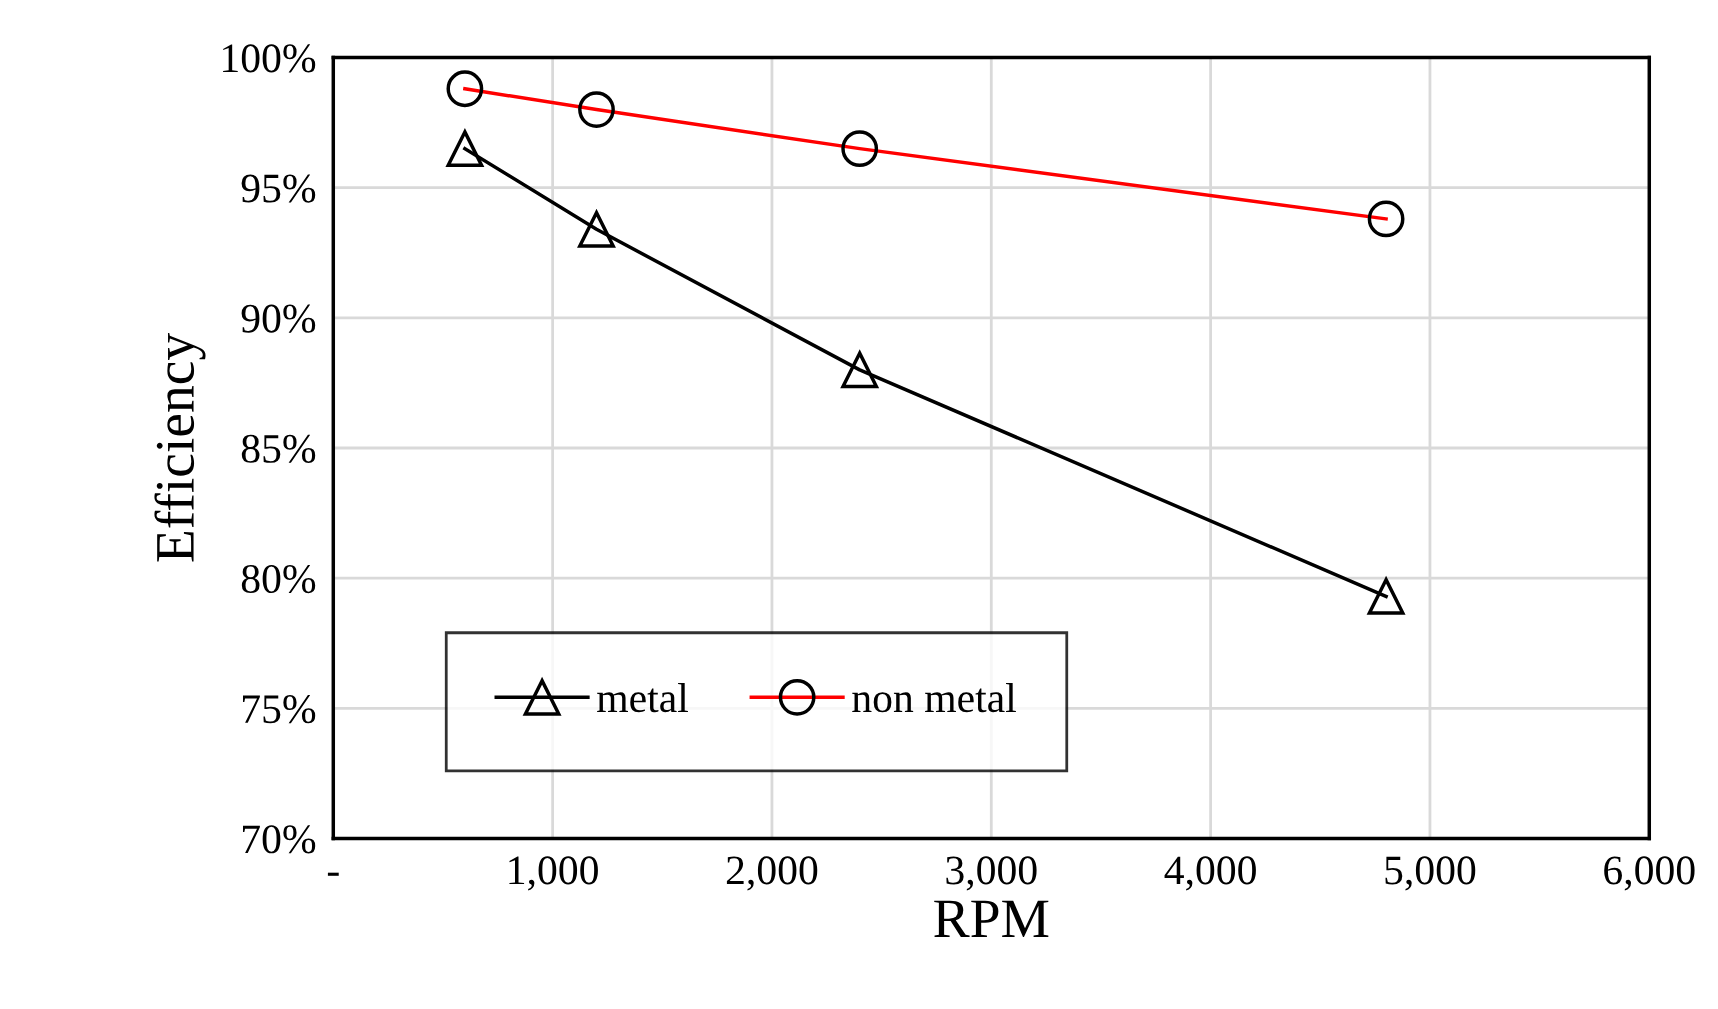  I want to click on x-tick-label: 1,000, so click(553, 873).